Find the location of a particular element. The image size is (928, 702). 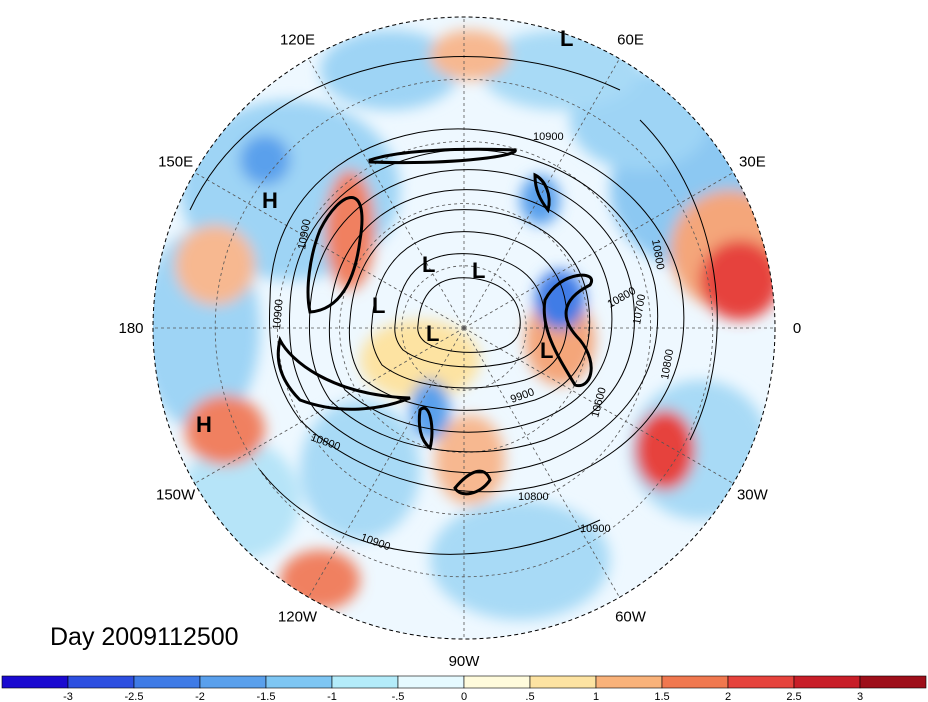

colorbar: -3 -2.5 -2 -1.5 -1 -.5 0 .5 1 1.5 2 2.5 3 is located at coordinates (464, 688).